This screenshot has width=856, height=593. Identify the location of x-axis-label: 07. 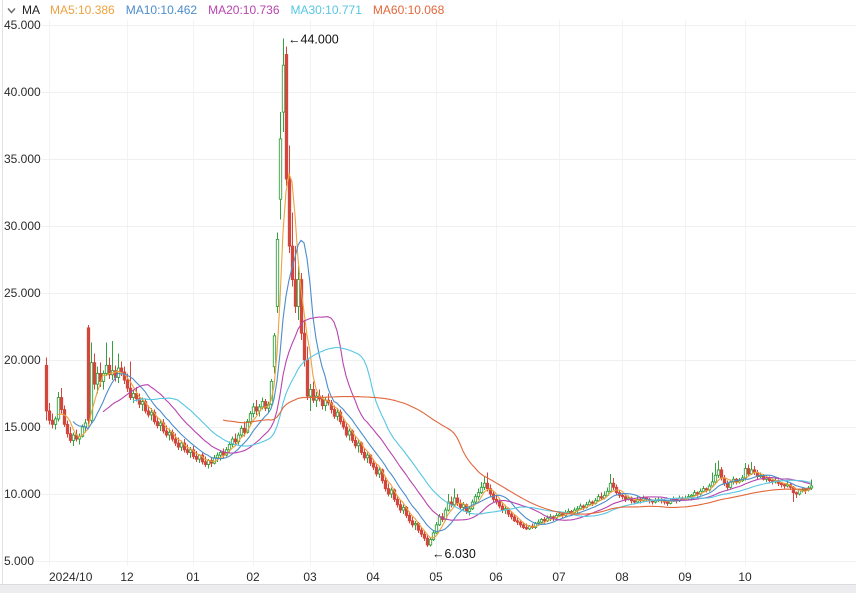
(559, 577).